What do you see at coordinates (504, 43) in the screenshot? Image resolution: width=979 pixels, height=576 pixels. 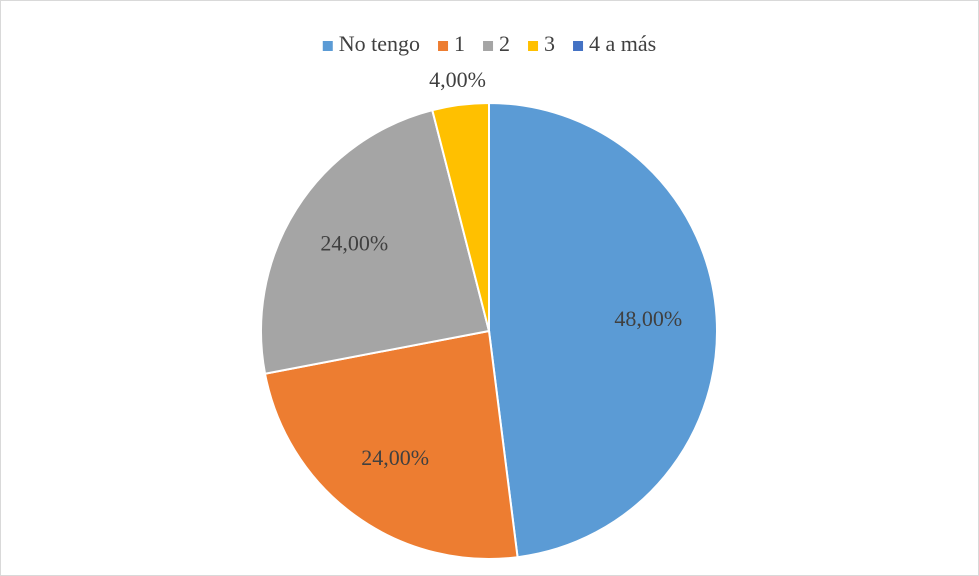 I see `legend-label: 2` at bounding box center [504, 43].